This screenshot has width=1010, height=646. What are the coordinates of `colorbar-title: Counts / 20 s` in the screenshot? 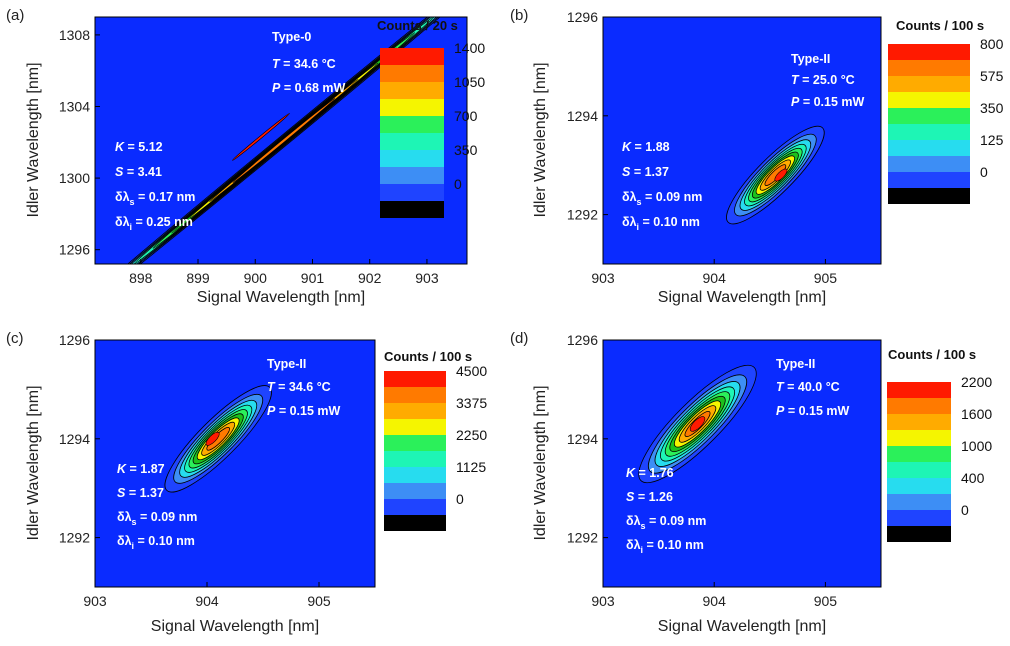 It's located at (417, 25).